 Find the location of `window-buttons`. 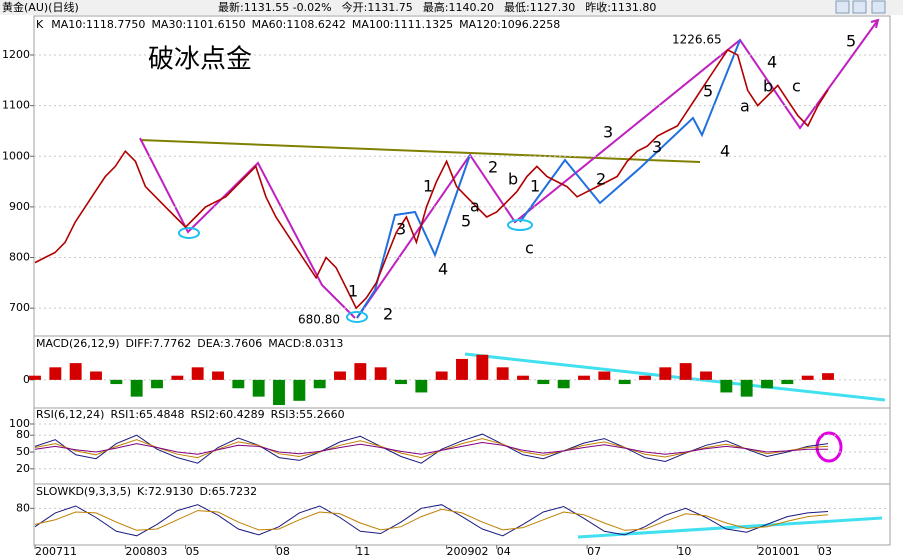

window-buttons is located at coordinates (860, 7).